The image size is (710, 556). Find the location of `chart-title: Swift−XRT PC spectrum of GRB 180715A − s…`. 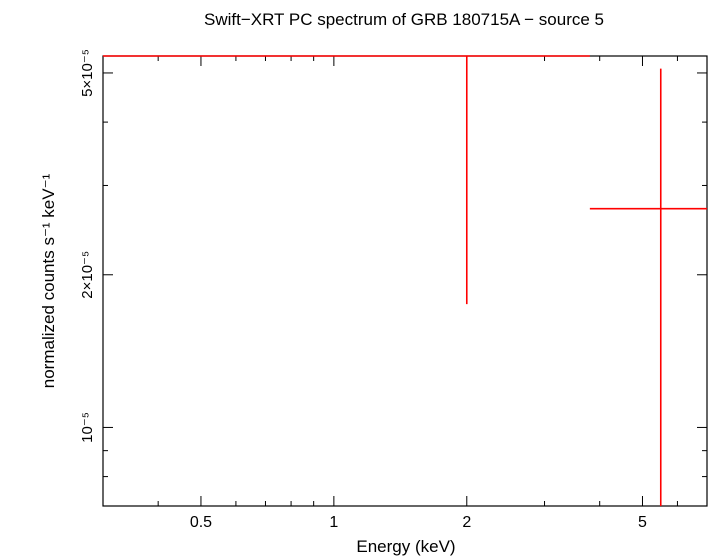

chart-title: Swift−XRT PC spectrum of GRB 180715A − s… is located at coordinates (404, 19).